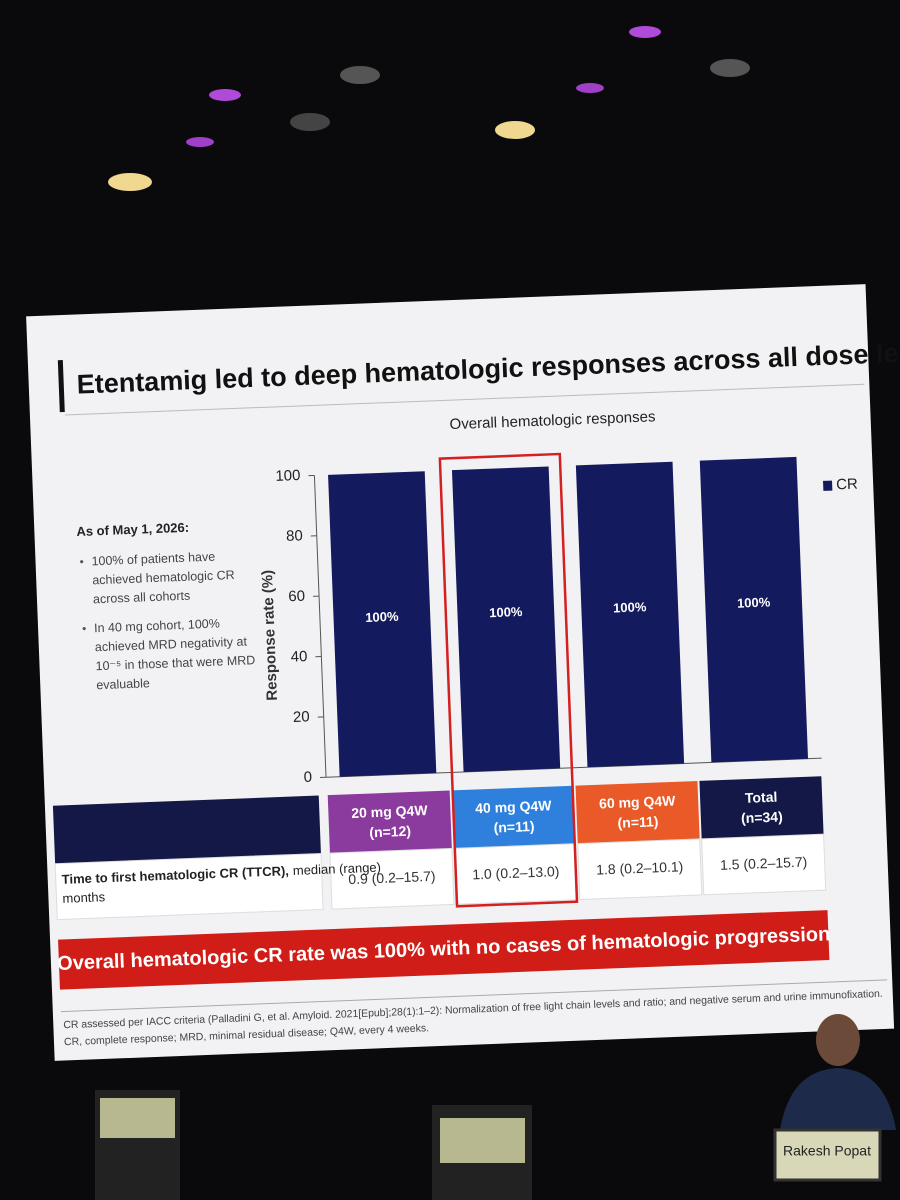 The height and width of the screenshot is (1200, 900). I want to click on table-value: 0.9 (0.2–15.7), so click(392, 877).